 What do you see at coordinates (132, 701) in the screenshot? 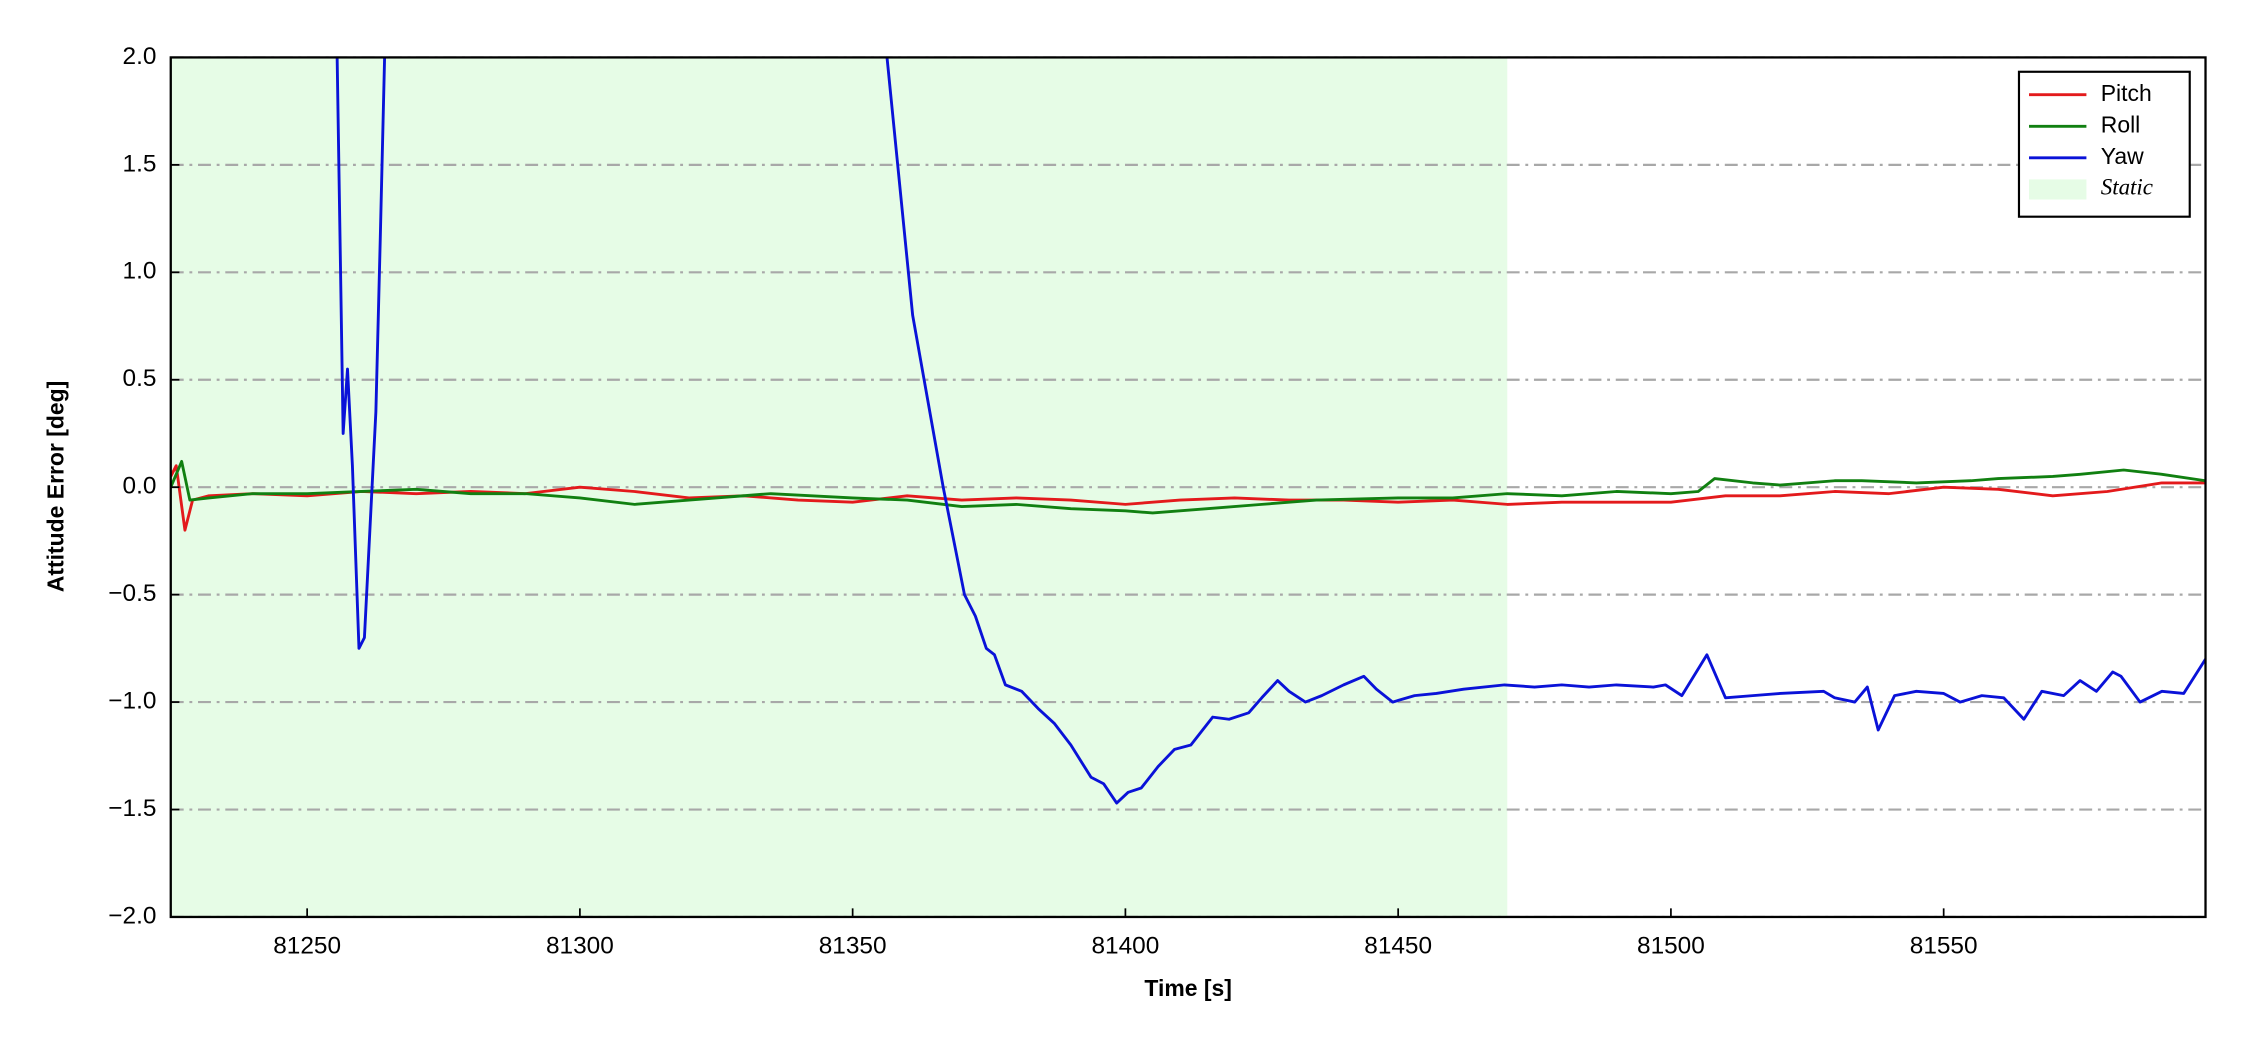
I see `y-tick-label: −1.0` at bounding box center [132, 701].